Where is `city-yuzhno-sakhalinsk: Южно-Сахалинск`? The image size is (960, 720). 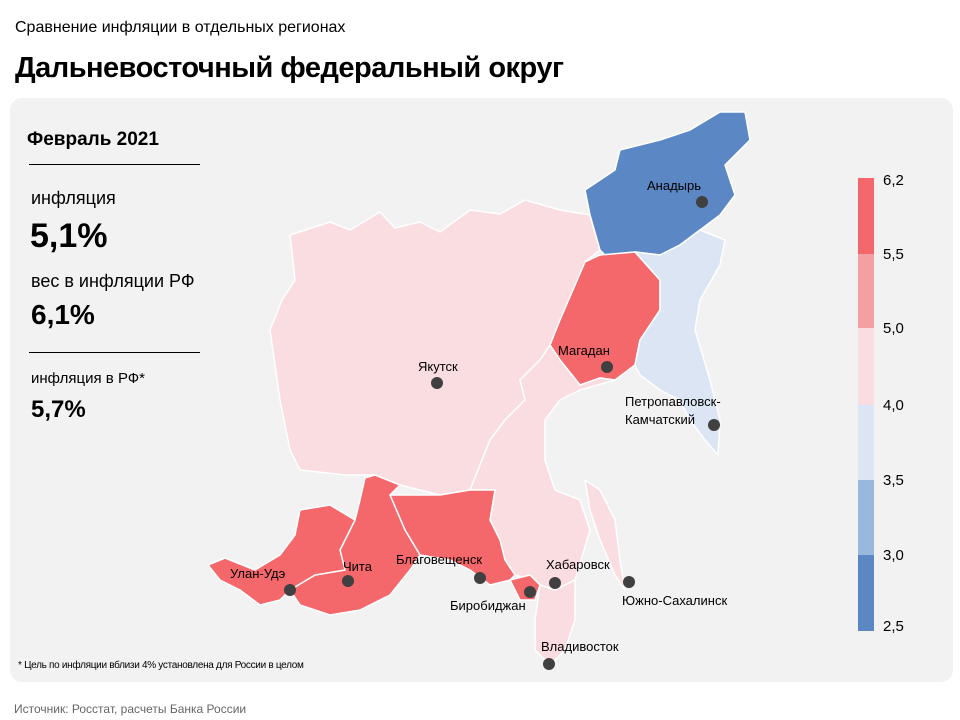 city-yuzhno-sakhalinsk: Южно-Сахалинск is located at coordinates (675, 600).